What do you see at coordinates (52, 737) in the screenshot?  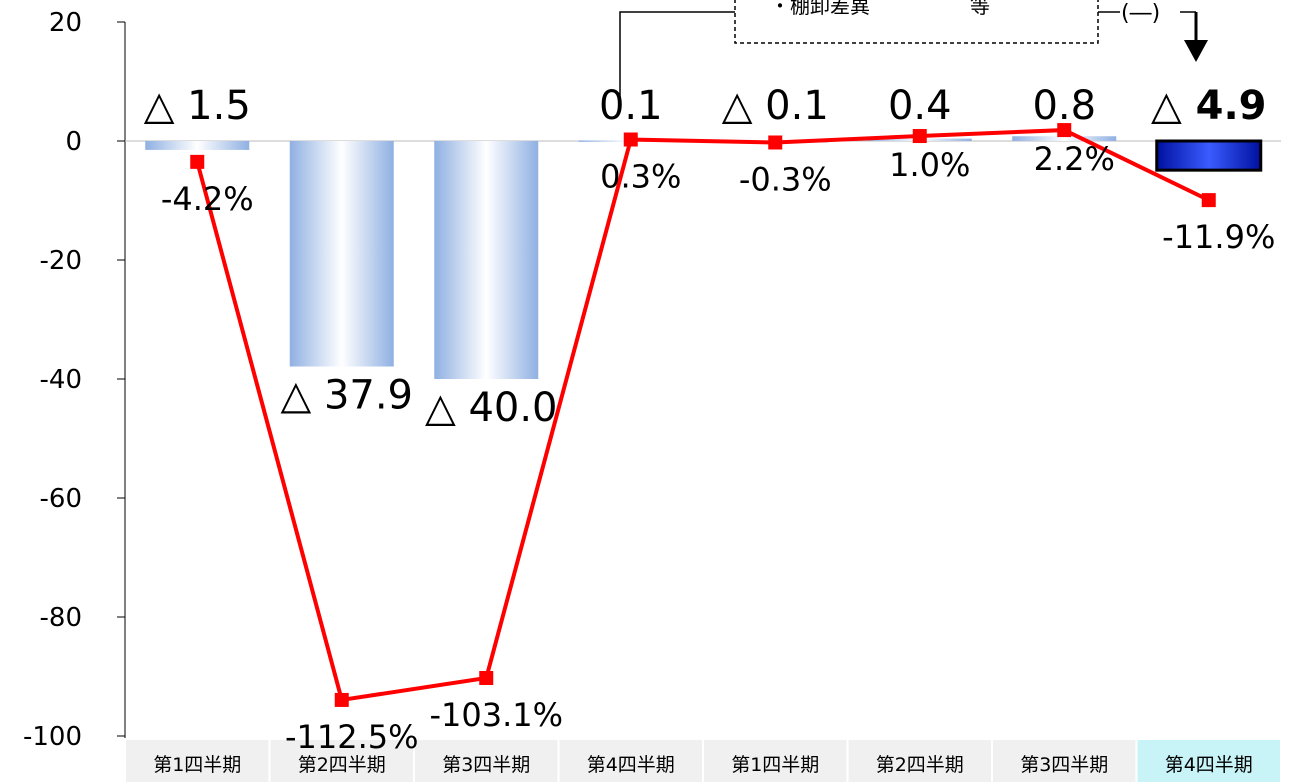 I see `y-tick-label: -100` at bounding box center [52, 737].